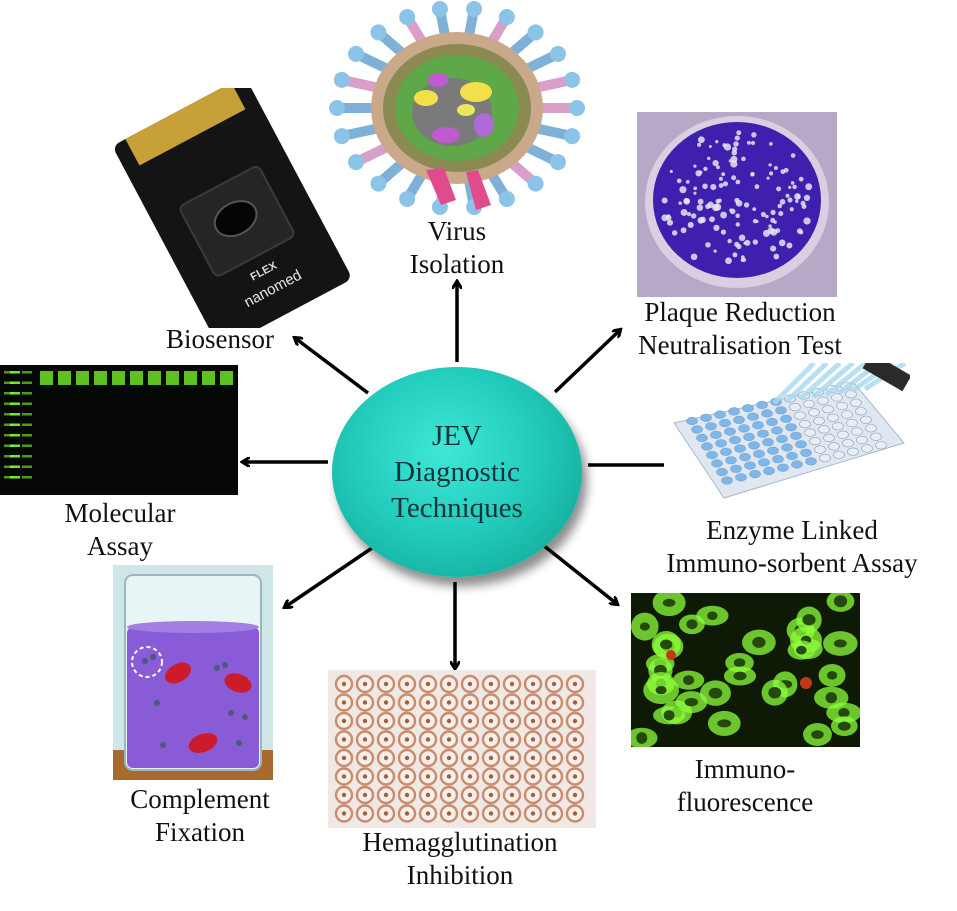 The height and width of the screenshot is (911, 957). I want to click on label-cf-line2: Fixation, so click(199, 832).